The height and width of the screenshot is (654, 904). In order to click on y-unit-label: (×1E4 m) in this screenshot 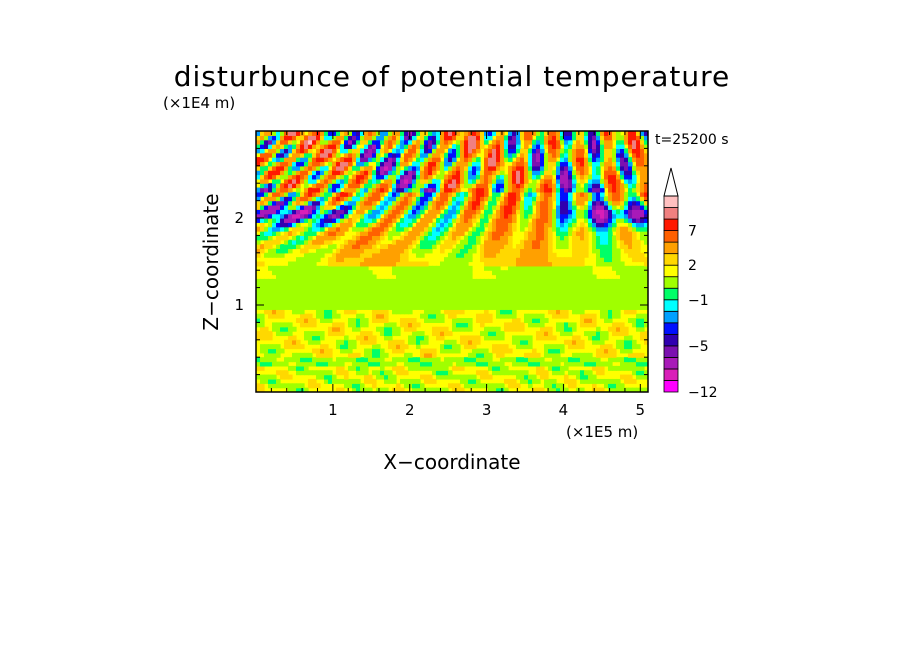, I will do `click(199, 103)`.